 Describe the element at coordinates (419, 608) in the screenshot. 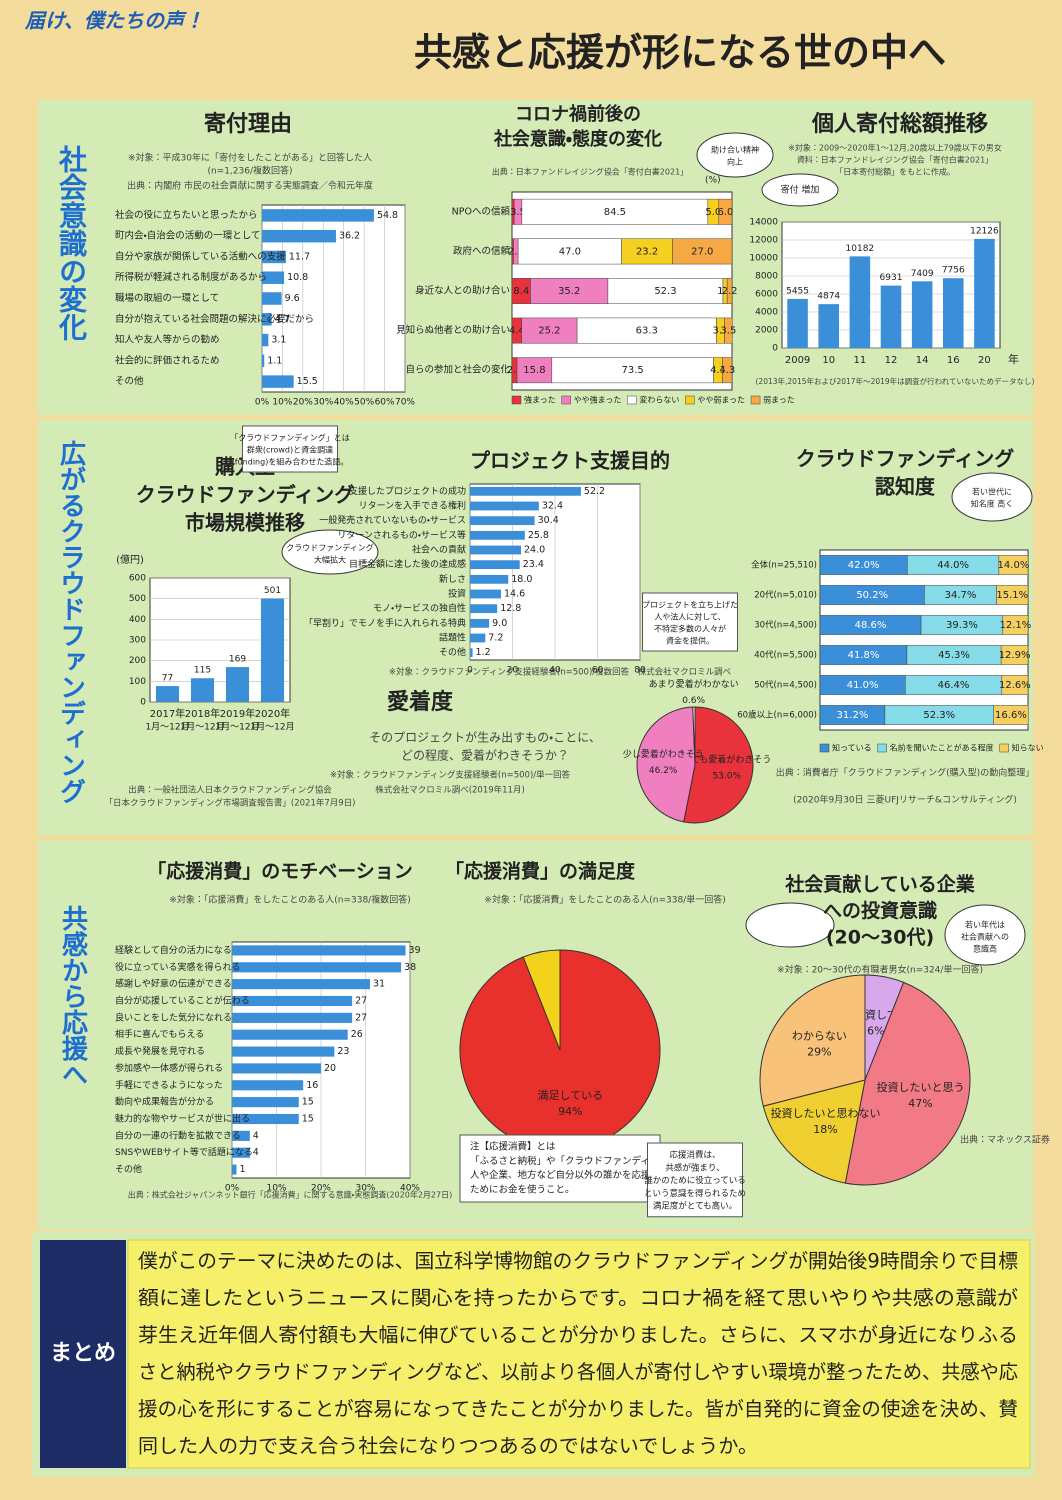

I see `category-label: モノ・サービスの独自性` at that location.